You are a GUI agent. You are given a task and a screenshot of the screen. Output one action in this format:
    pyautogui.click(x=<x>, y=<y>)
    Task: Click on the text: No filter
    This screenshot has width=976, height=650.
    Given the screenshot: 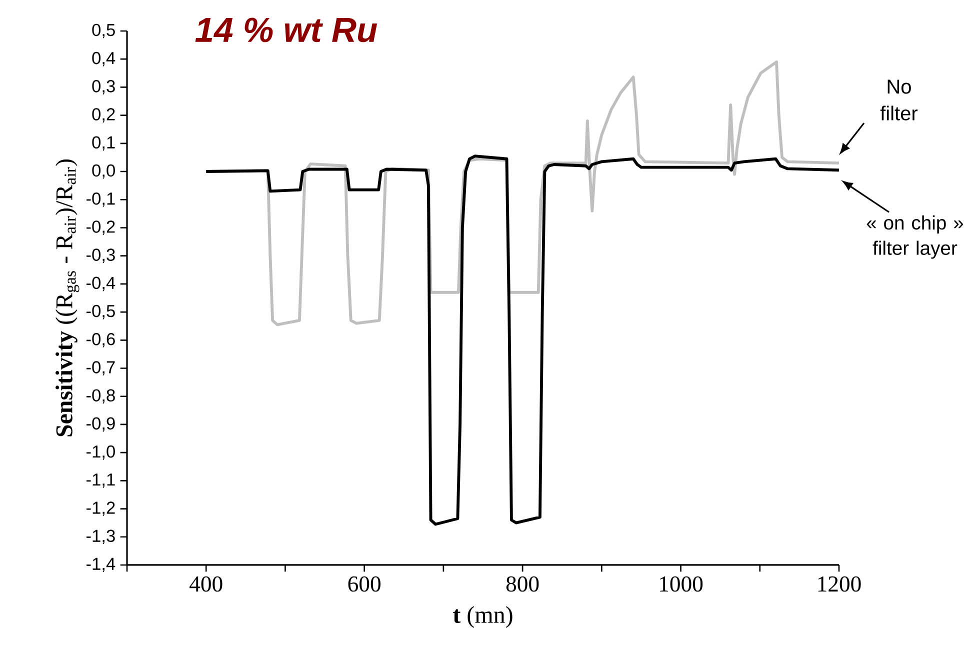 What is the action you would take?
    pyautogui.click(x=899, y=100)
    